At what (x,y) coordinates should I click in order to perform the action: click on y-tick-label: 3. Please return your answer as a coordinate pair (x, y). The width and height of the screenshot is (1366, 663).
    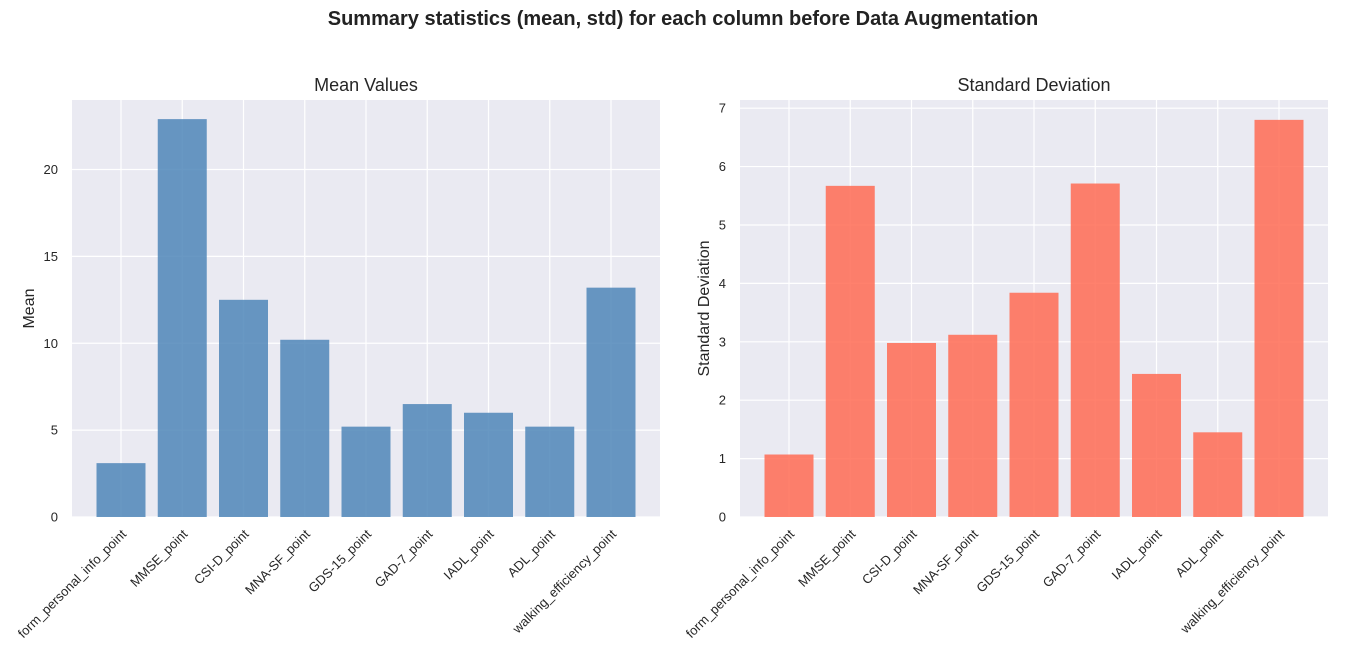
    Looking at the image, I should click on (722, 341).